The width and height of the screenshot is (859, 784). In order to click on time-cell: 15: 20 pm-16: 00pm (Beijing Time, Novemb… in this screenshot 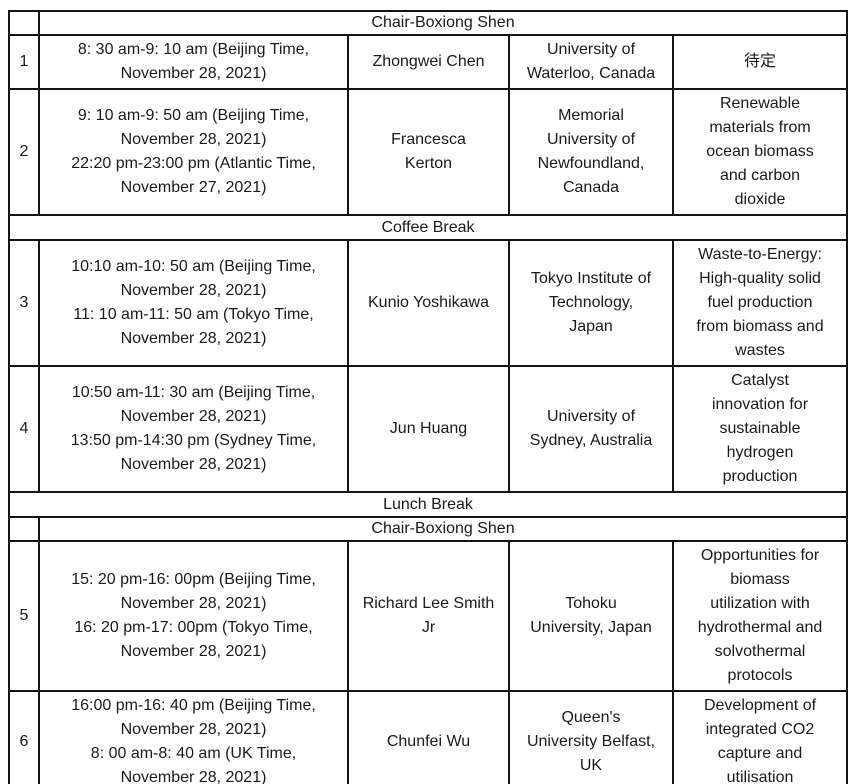, I will do `click(193, 616)`.